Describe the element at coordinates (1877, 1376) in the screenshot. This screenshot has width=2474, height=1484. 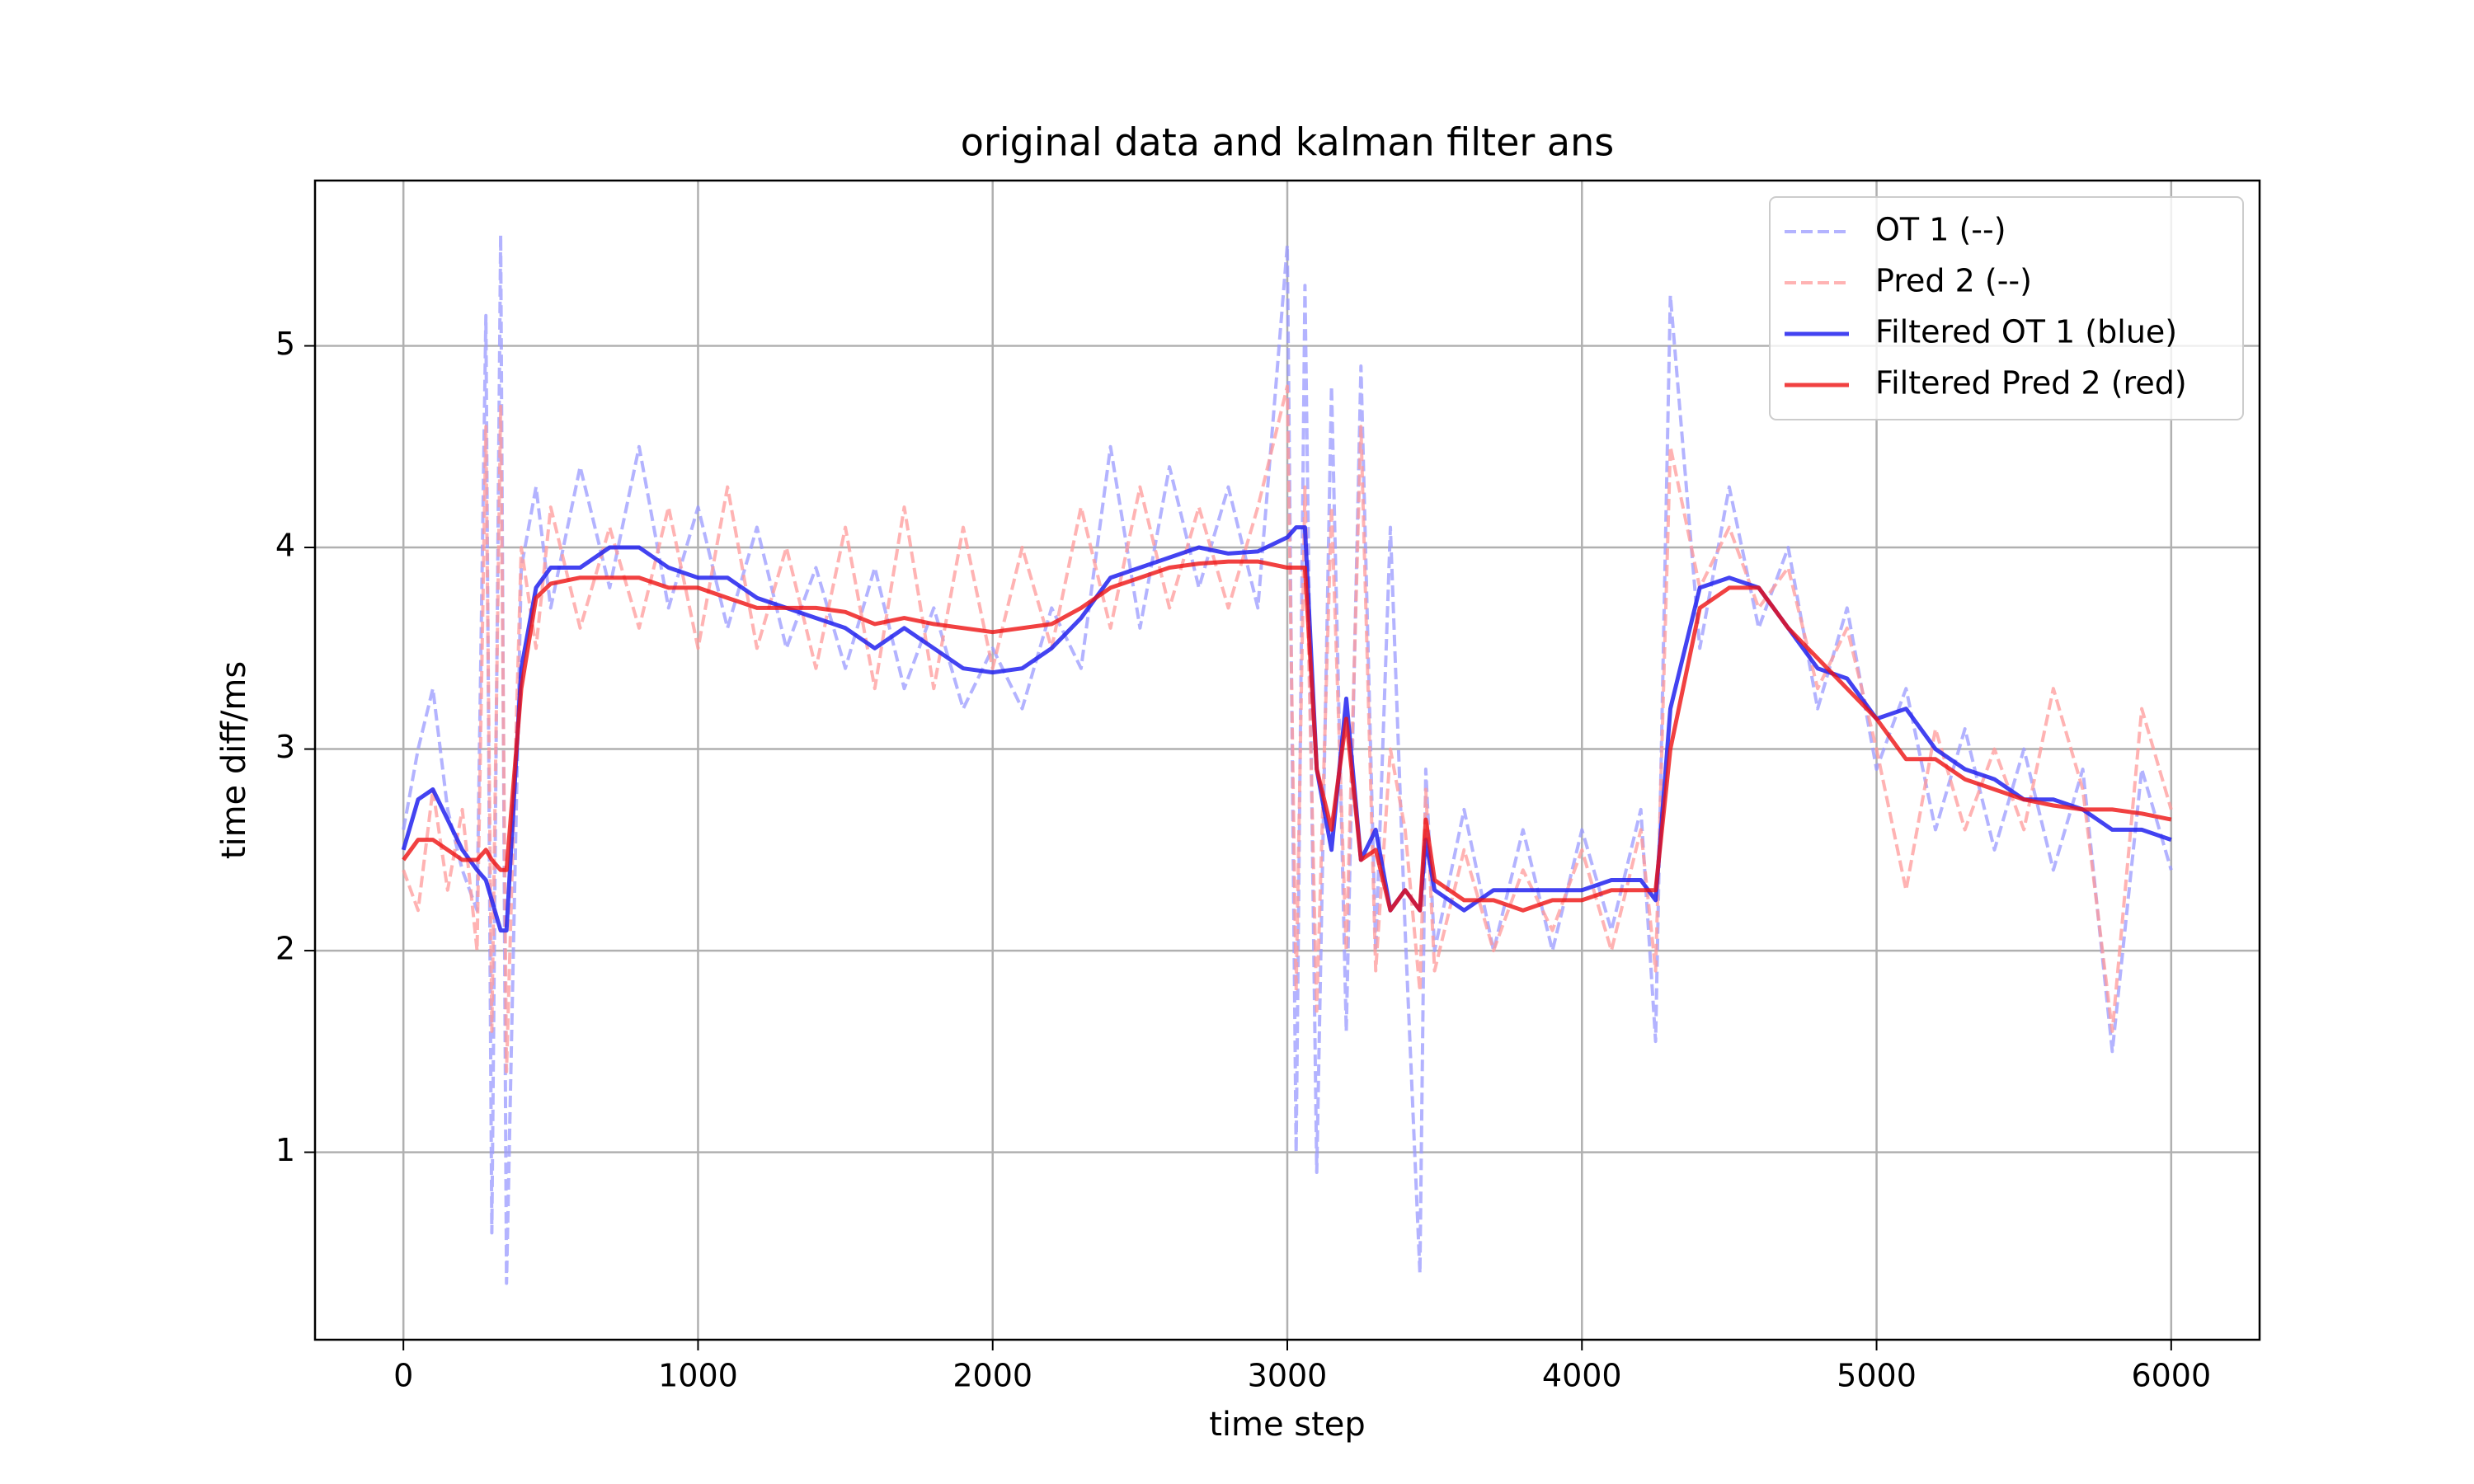
I see `x-tick-label: 5000` at that location.